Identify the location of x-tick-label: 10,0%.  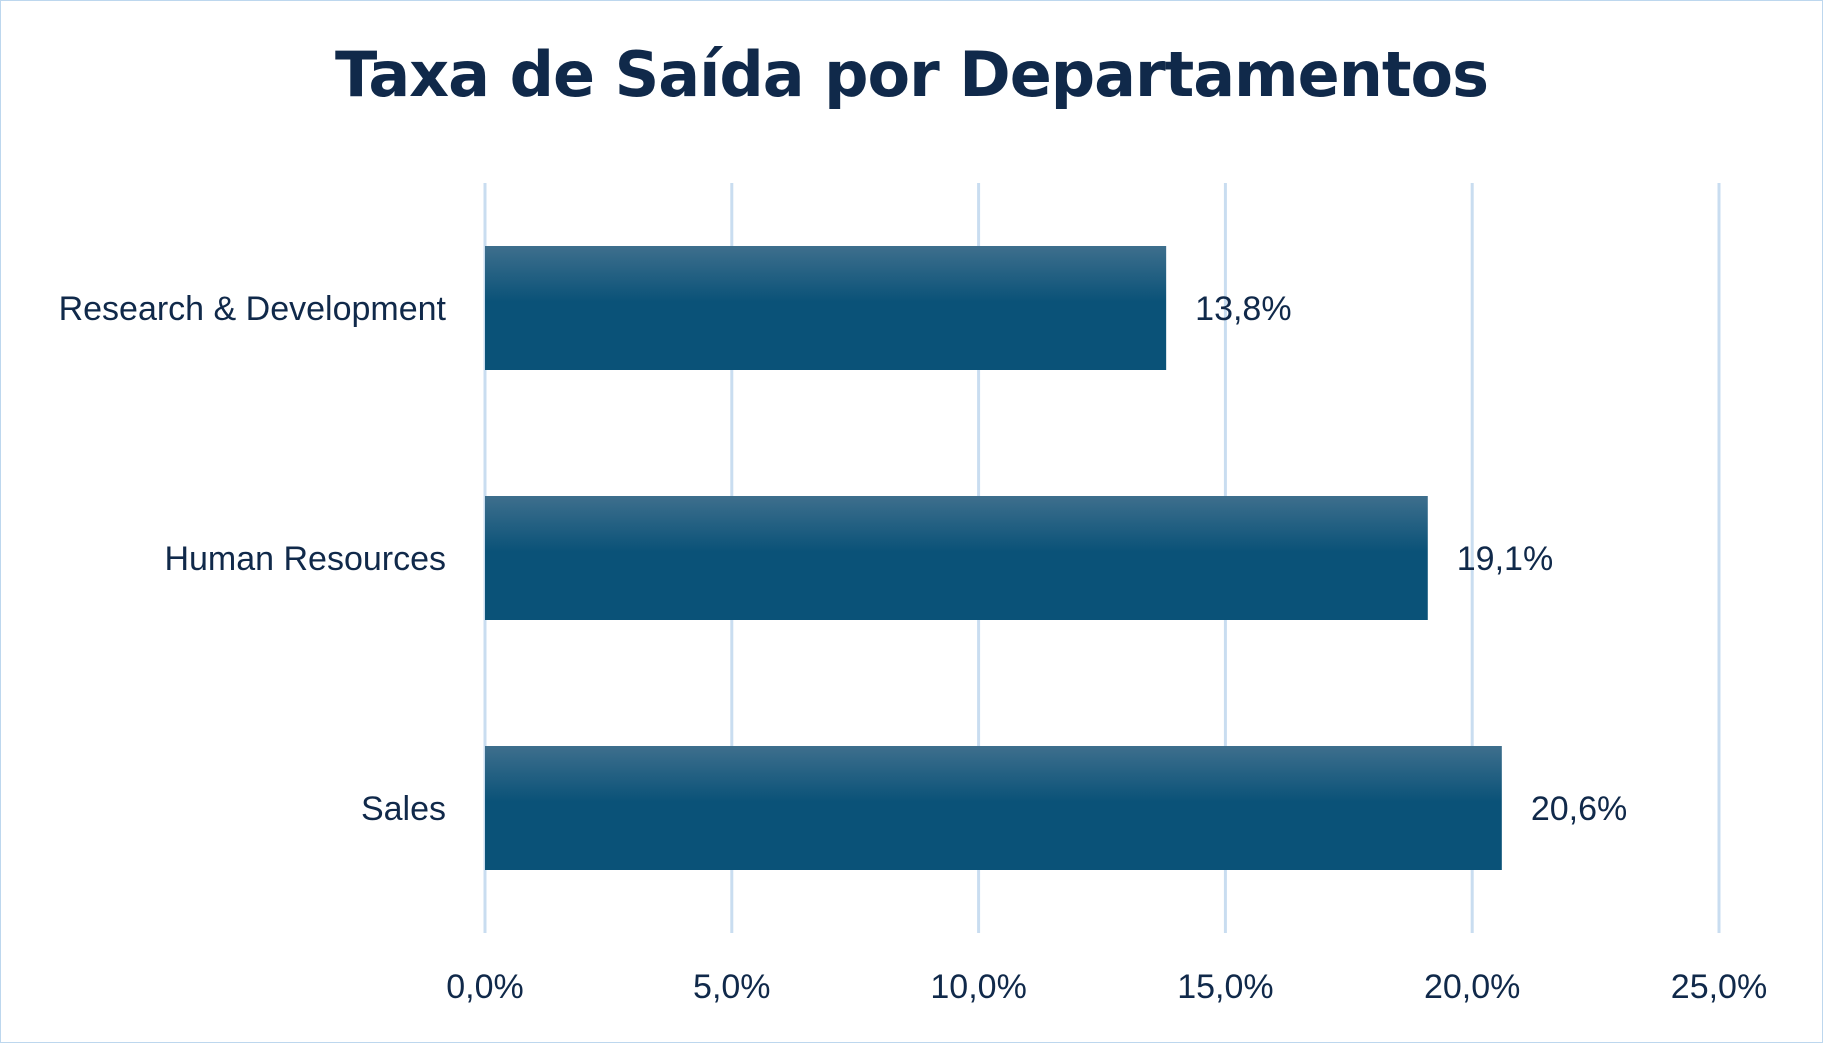
(978, 987).